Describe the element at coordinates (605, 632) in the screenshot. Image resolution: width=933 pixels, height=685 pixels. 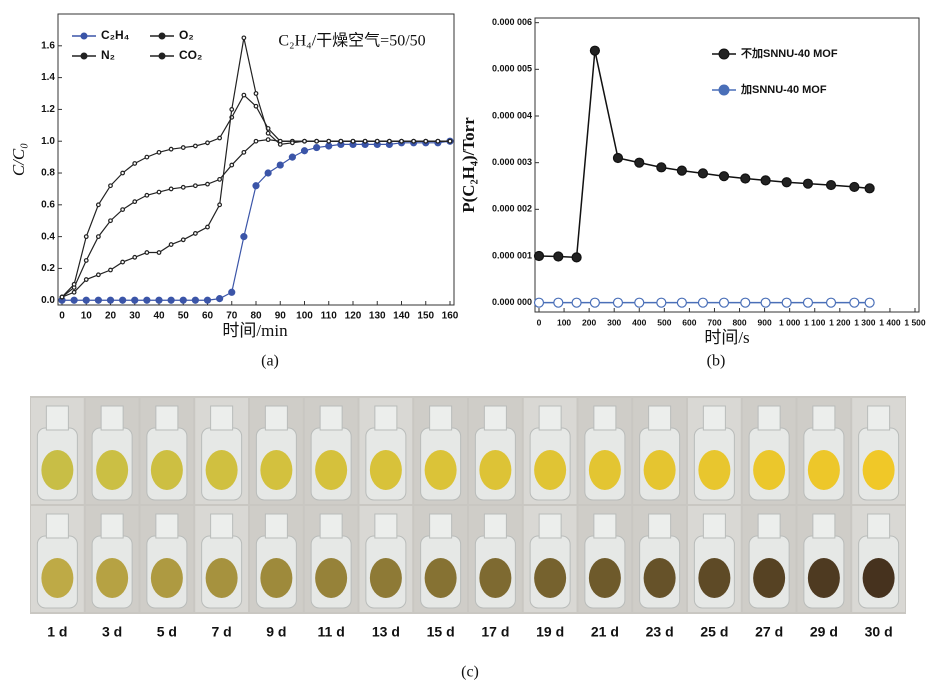
I see `day-label: 21 d` at that location.